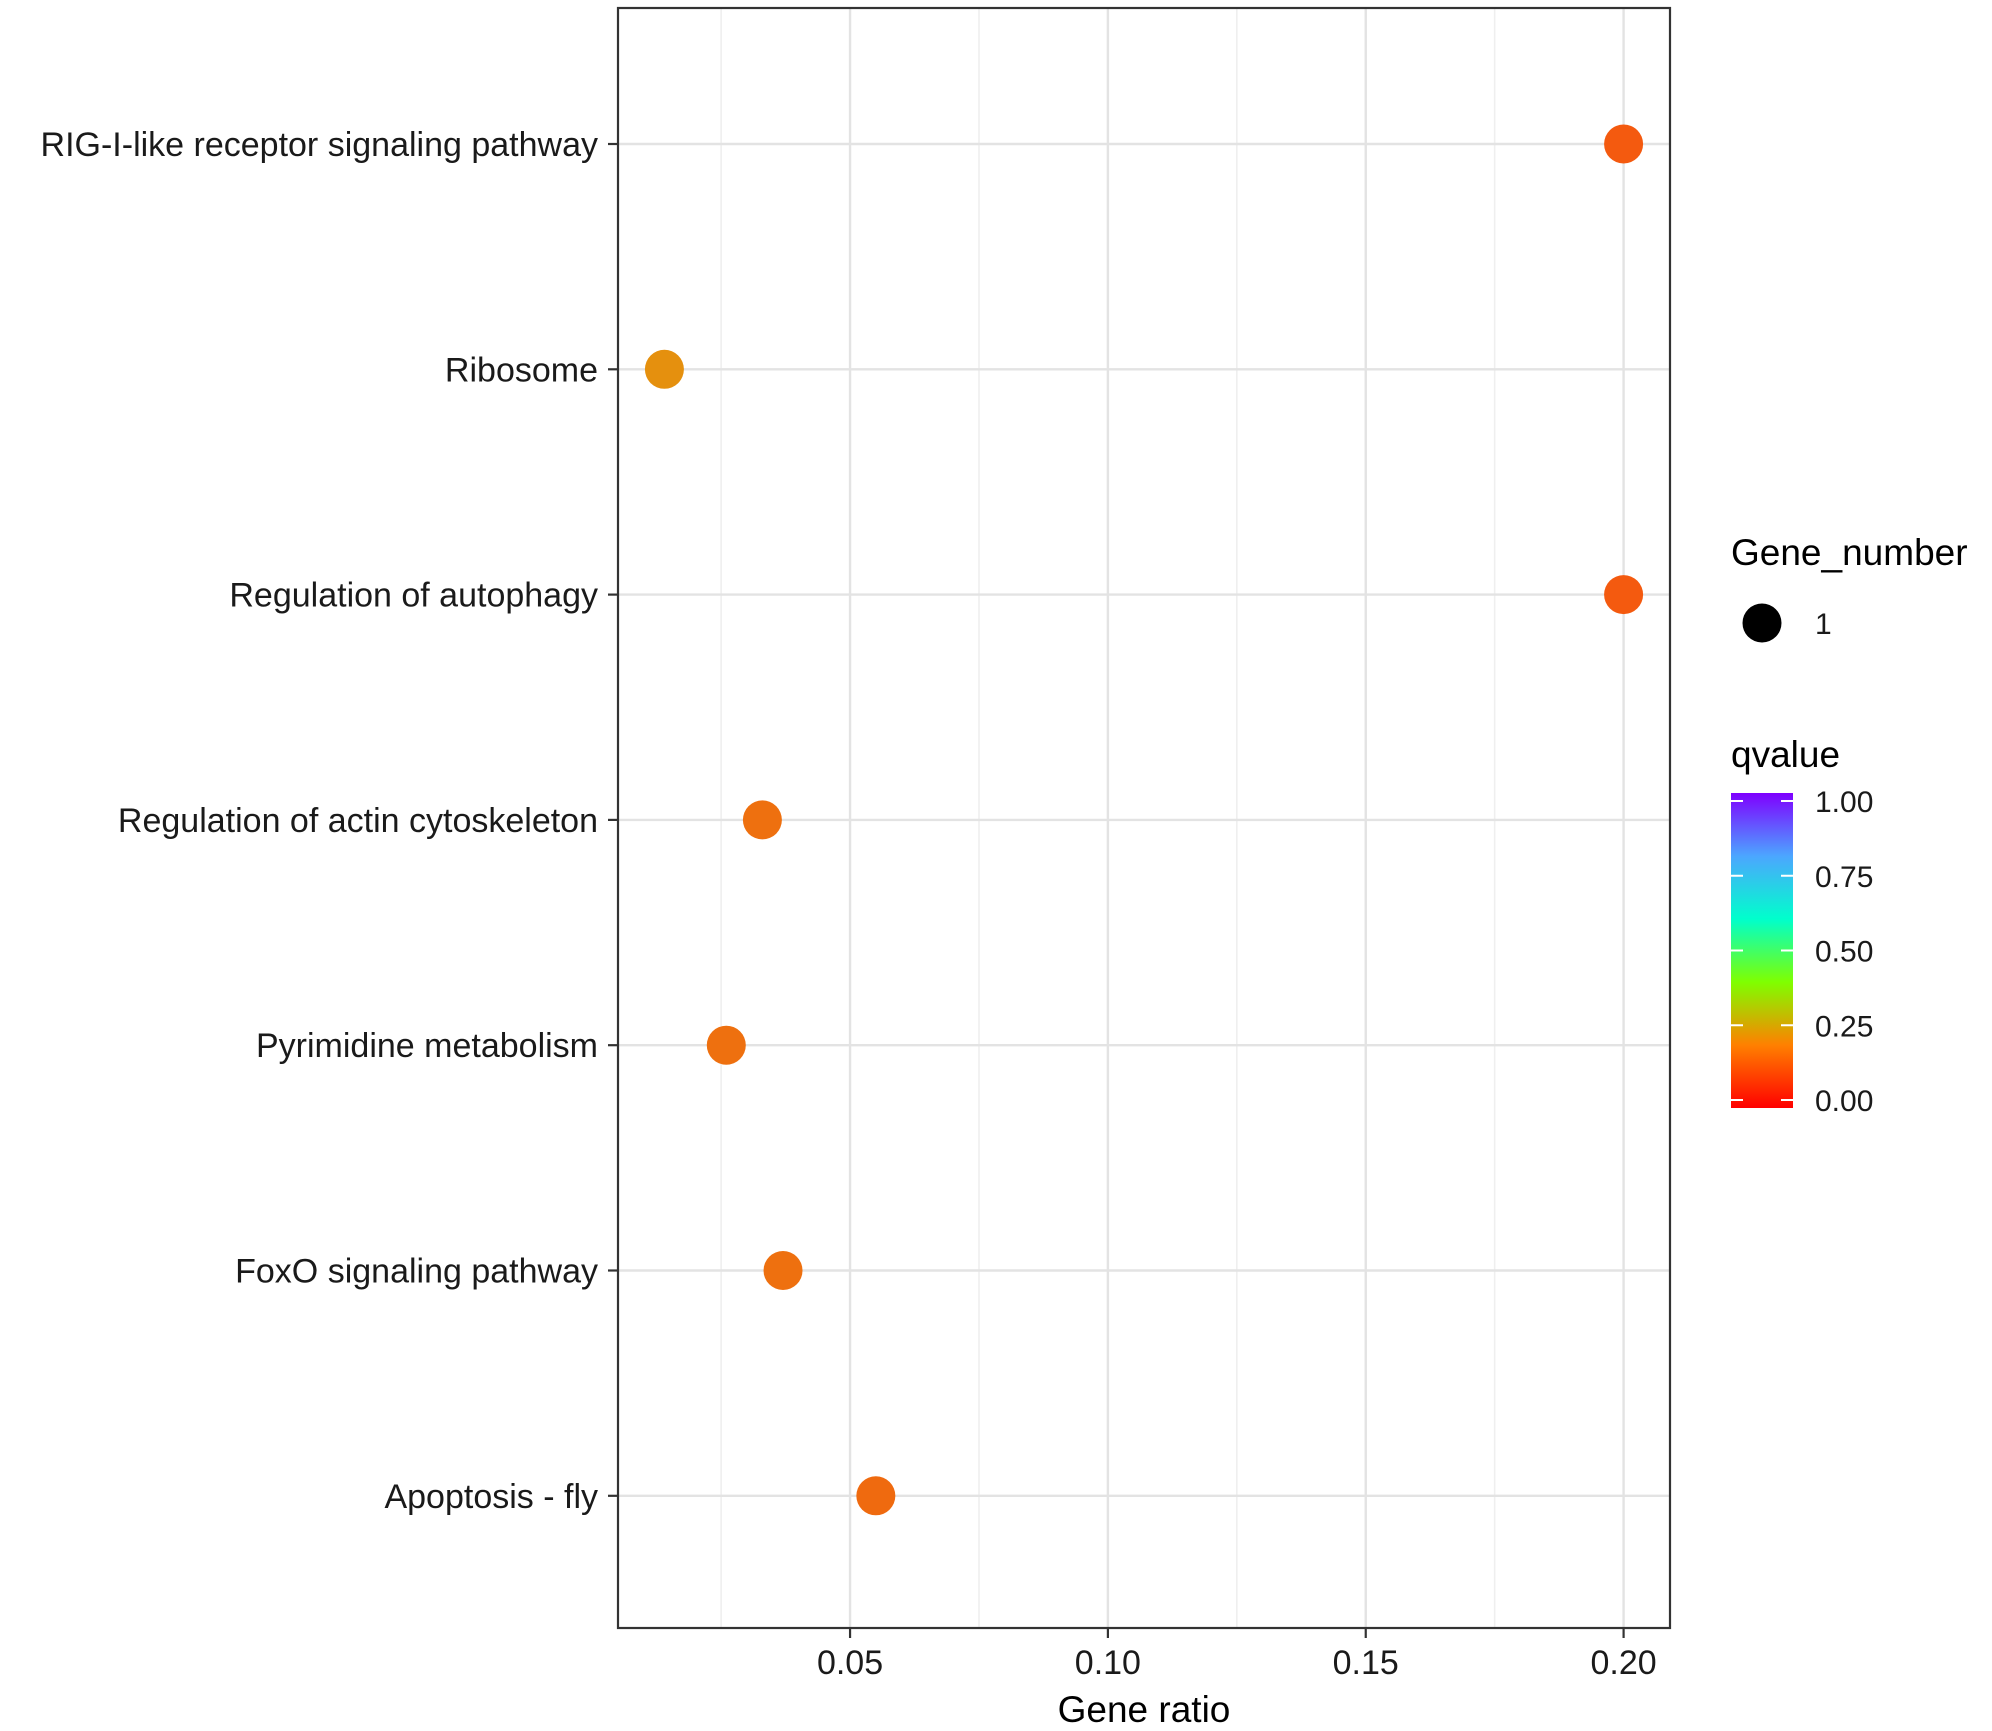 The width and height of the screenshot is (1992, 1731). What do you see at coordinates (1844, 802) in the screenshot?
I see `legend-colorbar-label: 1.00` at bounding box center [1844, 802].